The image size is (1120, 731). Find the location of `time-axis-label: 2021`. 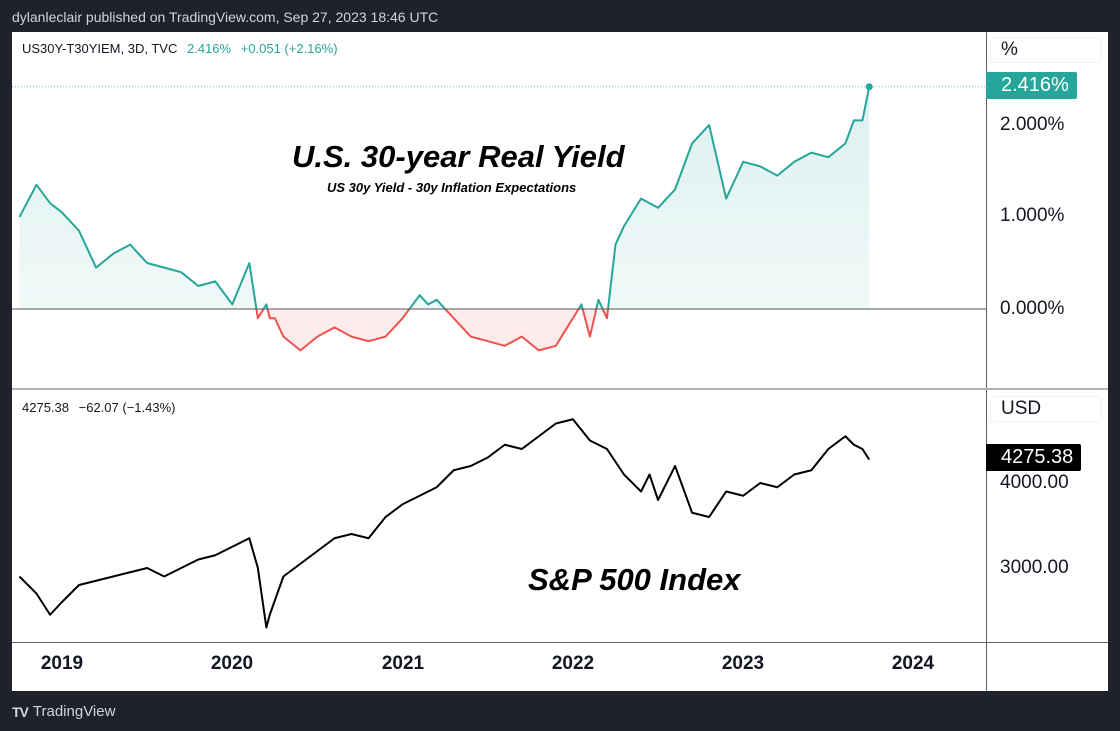

time-axis-label: 2021 is located at coordinates (403, 663).